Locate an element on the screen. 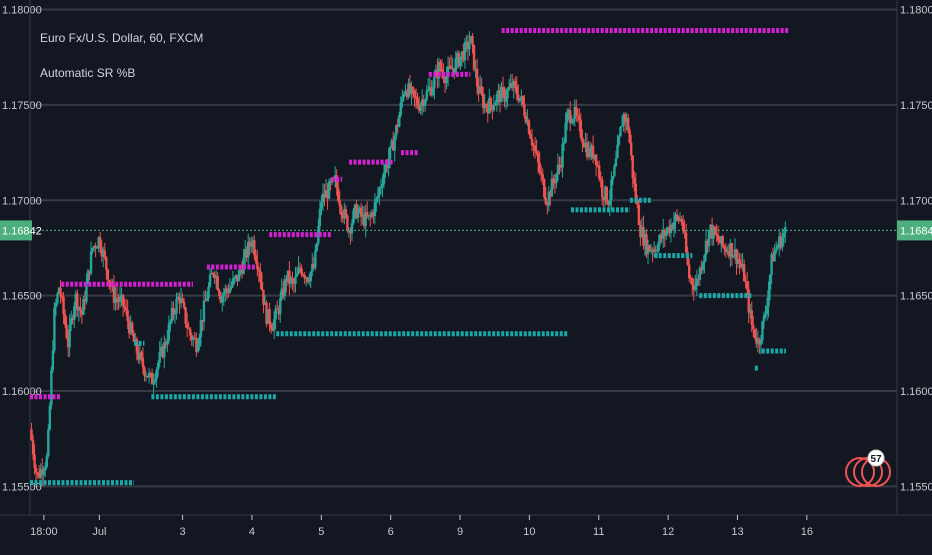  last-price-tag-left is located at coordinates (16, 230).